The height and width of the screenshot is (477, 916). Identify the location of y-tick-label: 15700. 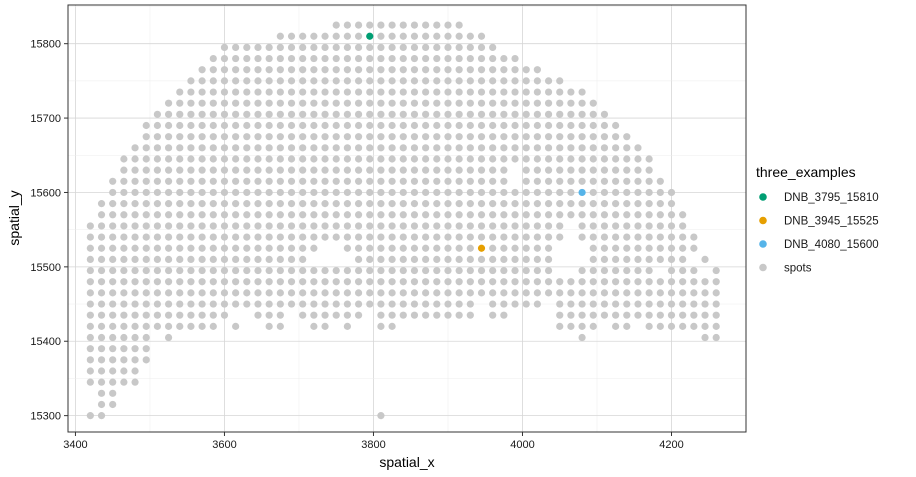
(45, 119).